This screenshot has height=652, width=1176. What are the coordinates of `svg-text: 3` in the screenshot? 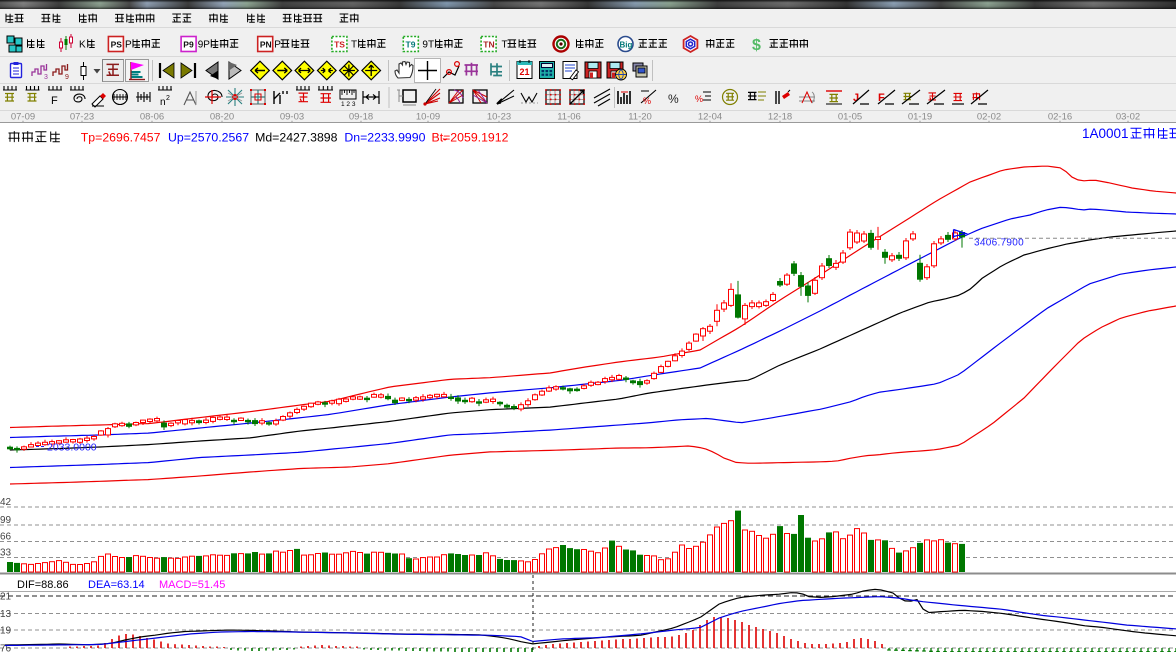 It's located at (46, 77).